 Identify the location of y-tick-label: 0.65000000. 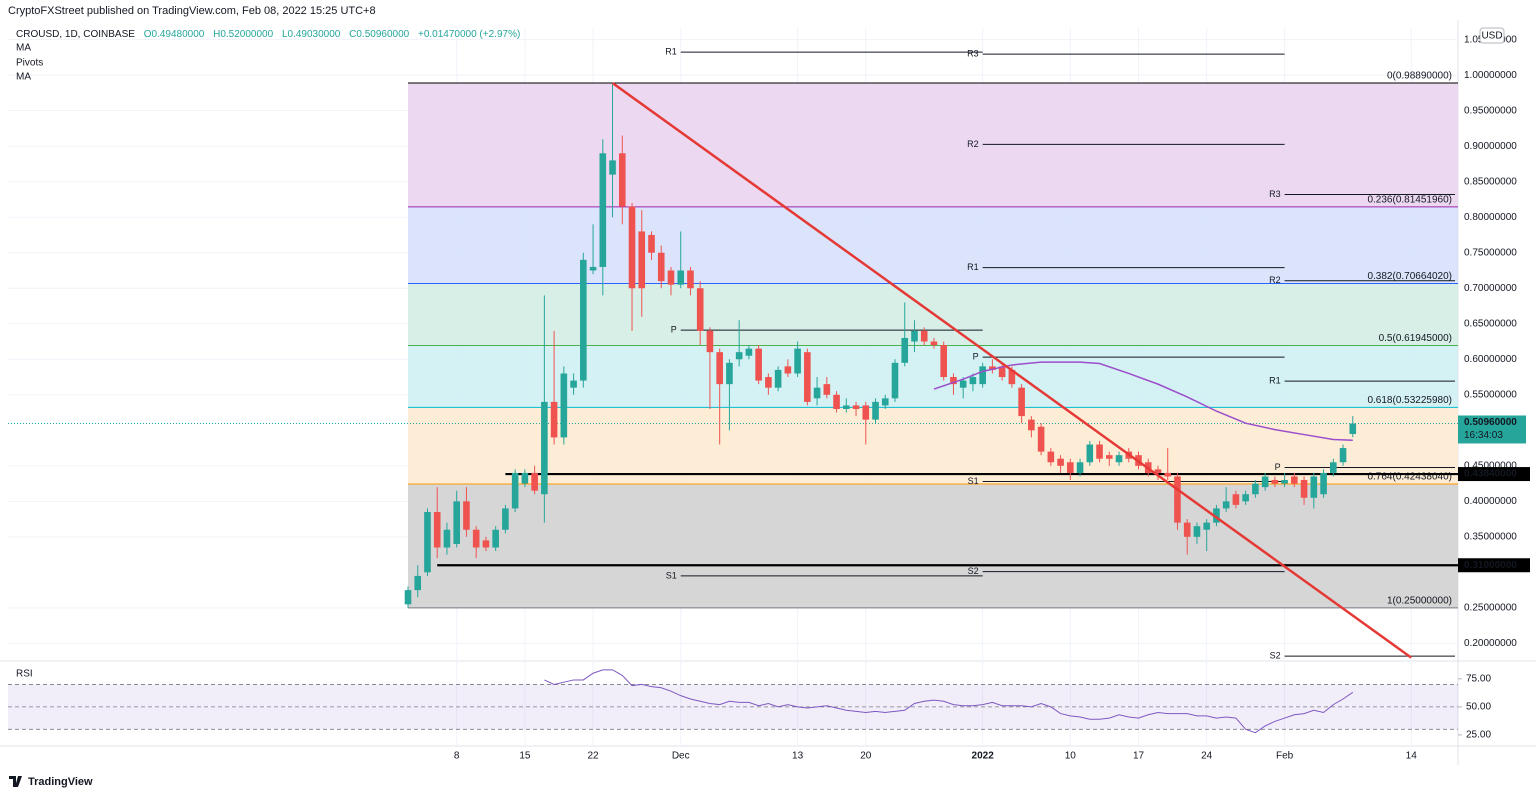
(1490, 323).